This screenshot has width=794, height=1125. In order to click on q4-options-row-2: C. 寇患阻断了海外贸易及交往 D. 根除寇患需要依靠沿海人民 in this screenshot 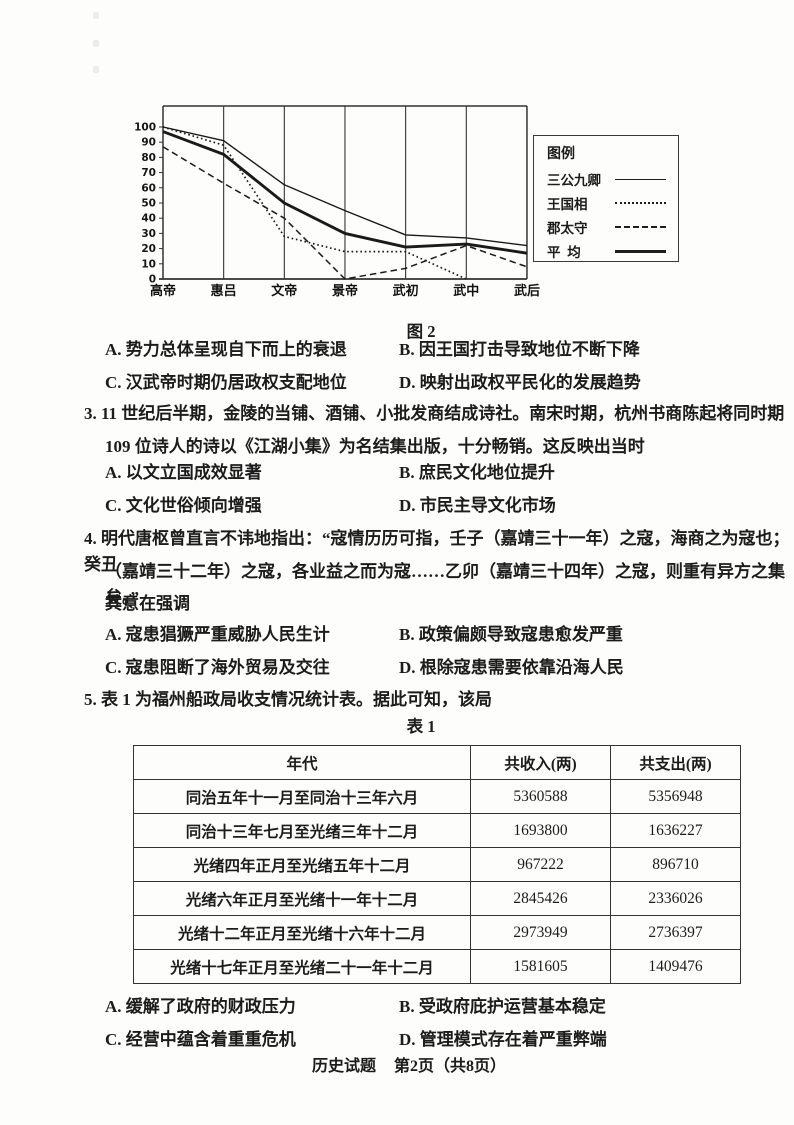, I will do `click(397, 668)`.